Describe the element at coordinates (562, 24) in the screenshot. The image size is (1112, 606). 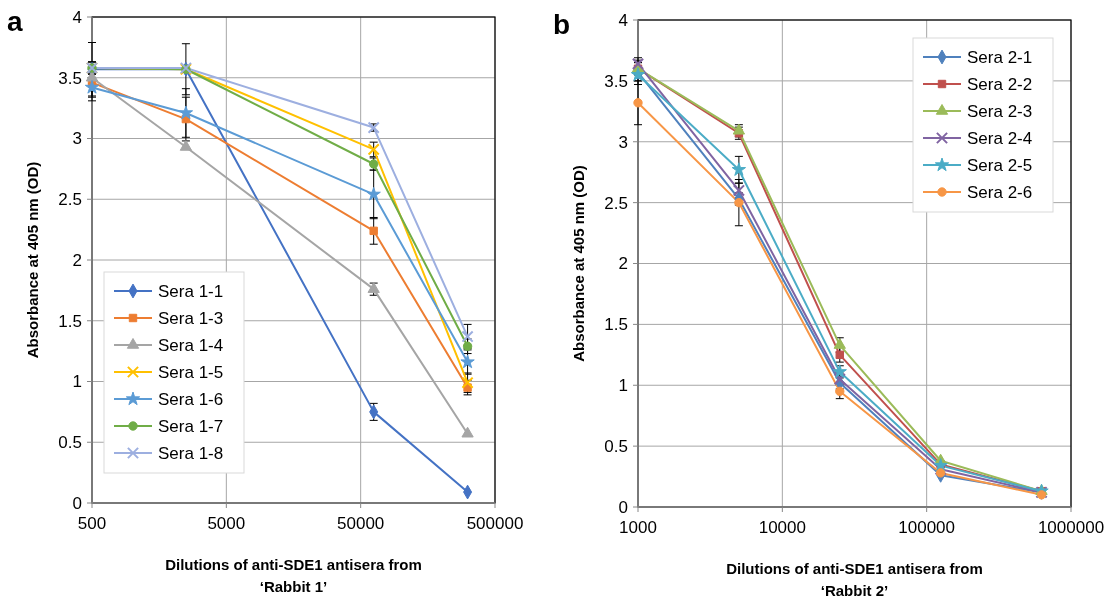
I see `chart-title: b` at that location.